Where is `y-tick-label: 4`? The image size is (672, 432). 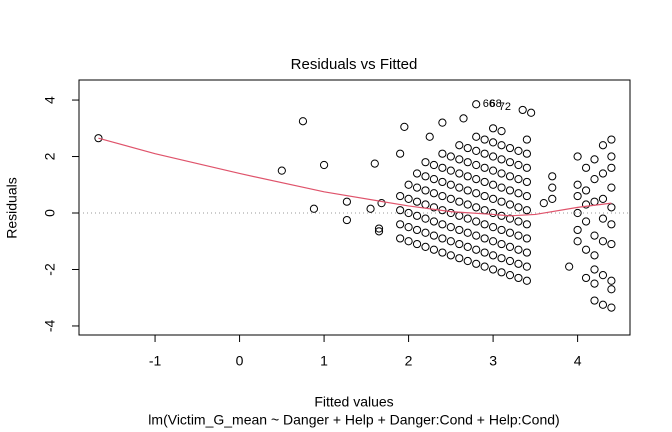 y-tick-label: 4 is located at coordinates (50, 100).